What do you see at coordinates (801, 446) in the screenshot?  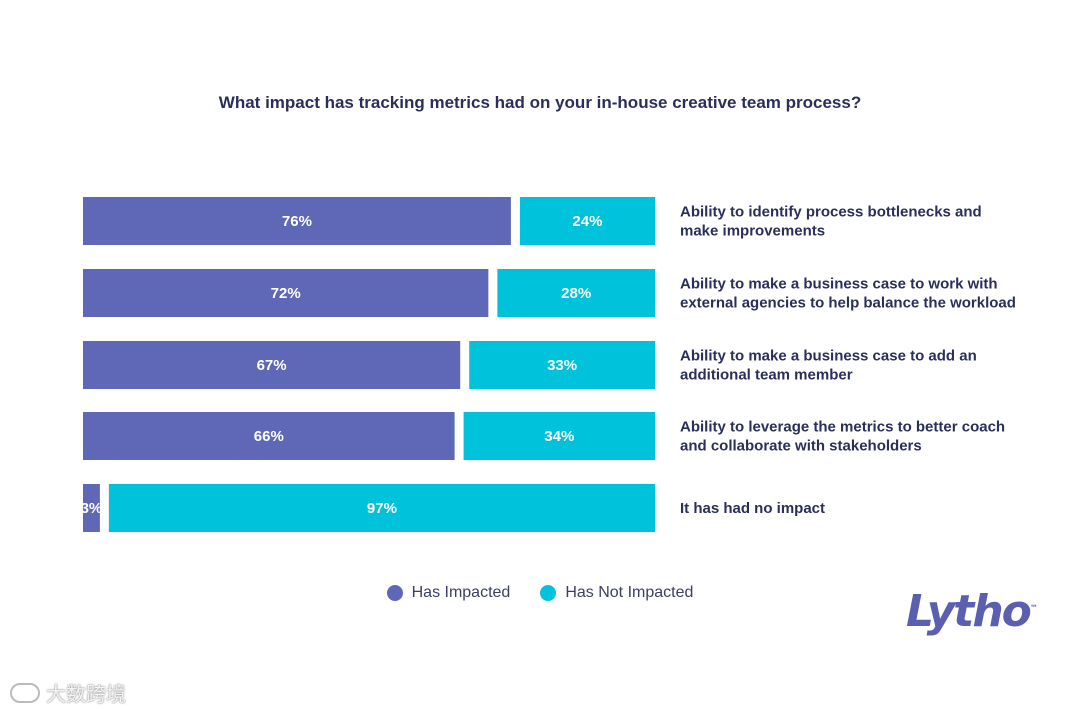 I see `category-label-line: and collaborate with stakeholders` at bounding box center [801, 446].